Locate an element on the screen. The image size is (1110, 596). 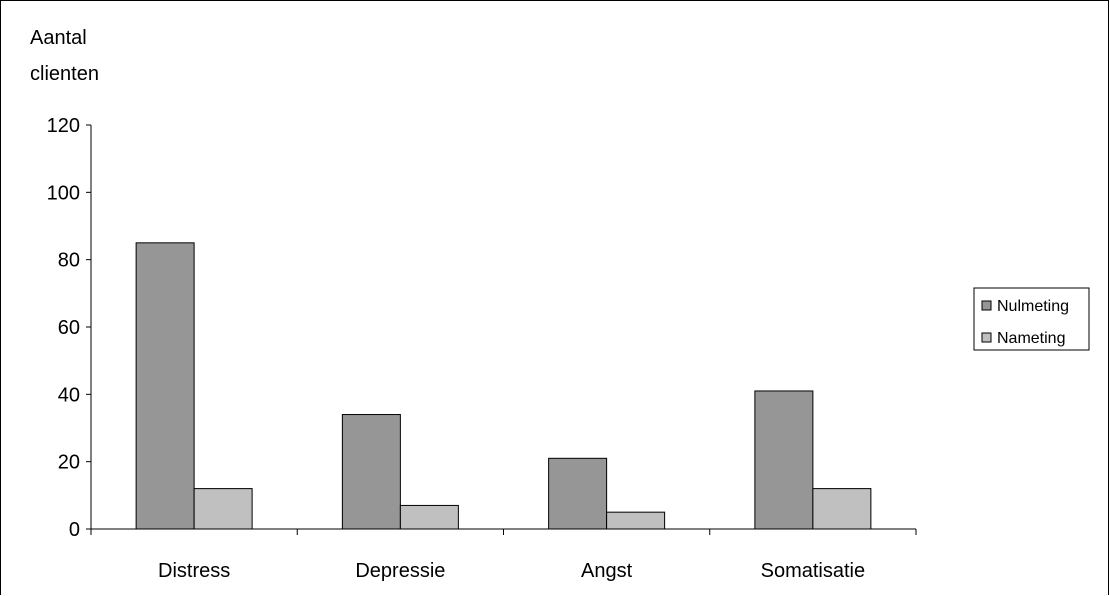
y-tick-label: 120 is located at coordinates (63, 126).